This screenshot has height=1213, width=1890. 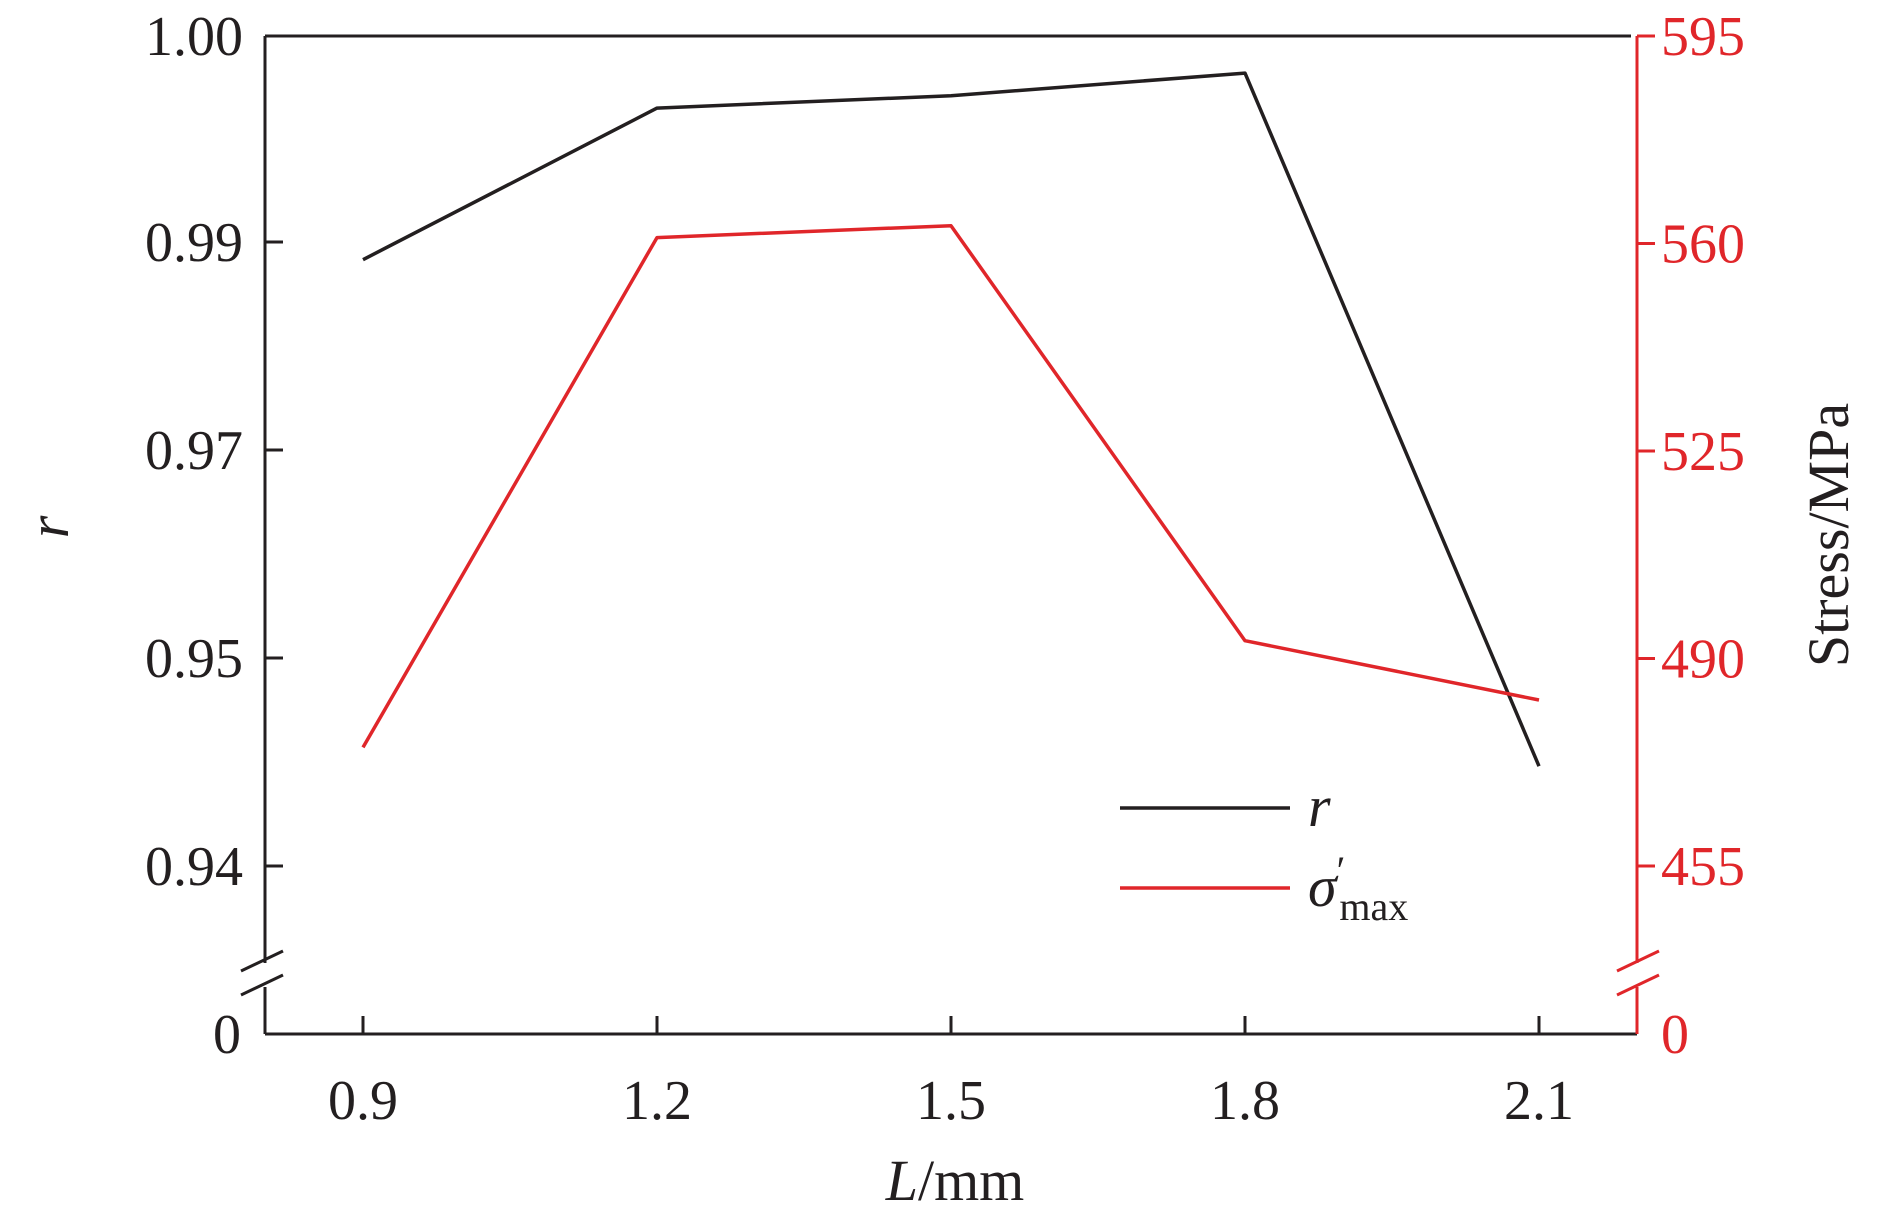 What do you see at coordinates (901, 1180) in the screenshot?
I see `x-axis-title-variable: L` at bounding box center [901, 1180].